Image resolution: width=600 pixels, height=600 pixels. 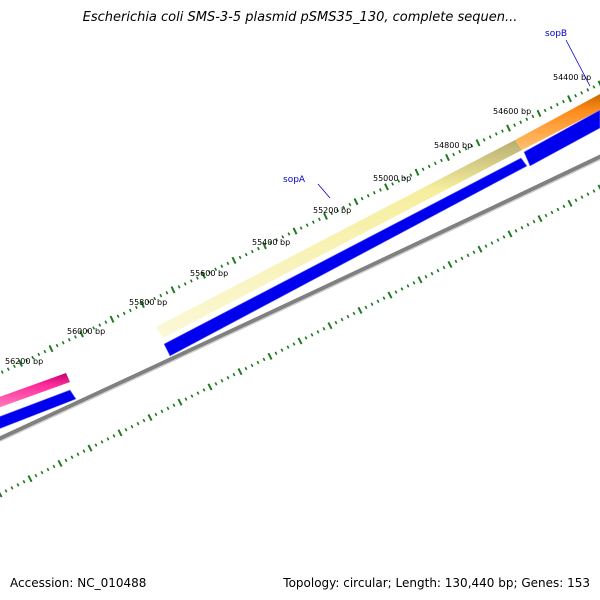 What do you see at coordinates (556, 34) in the screenshot?
I see `gene-label-sopB: sopB` at bounding box center [556, 34].